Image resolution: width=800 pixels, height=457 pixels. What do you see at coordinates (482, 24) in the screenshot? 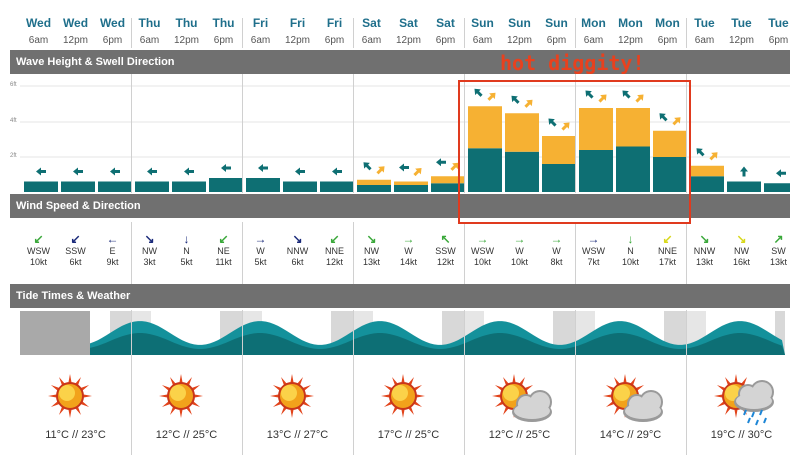
I see `time-column-header: Sun 6am` at bounding box center [482, 24].